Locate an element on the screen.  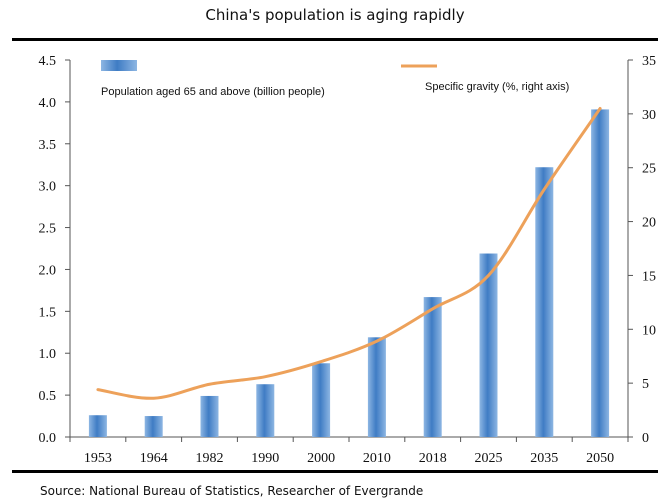
right-tick-label: 10 is located at coordinates (649, 330).